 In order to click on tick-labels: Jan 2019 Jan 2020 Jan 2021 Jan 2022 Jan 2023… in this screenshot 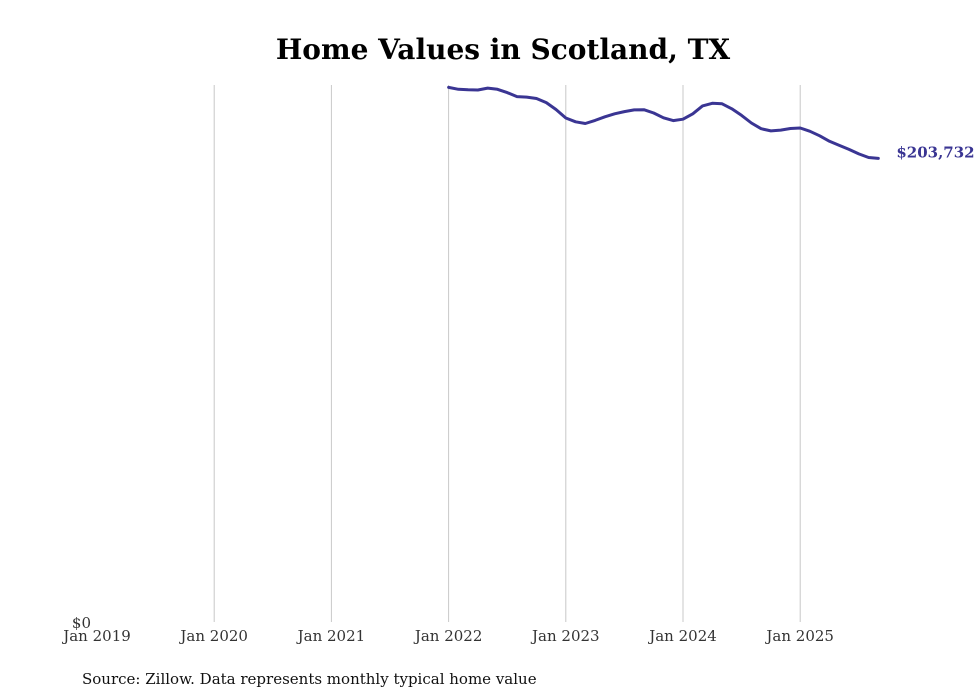, I will do `click(447, 629)`.